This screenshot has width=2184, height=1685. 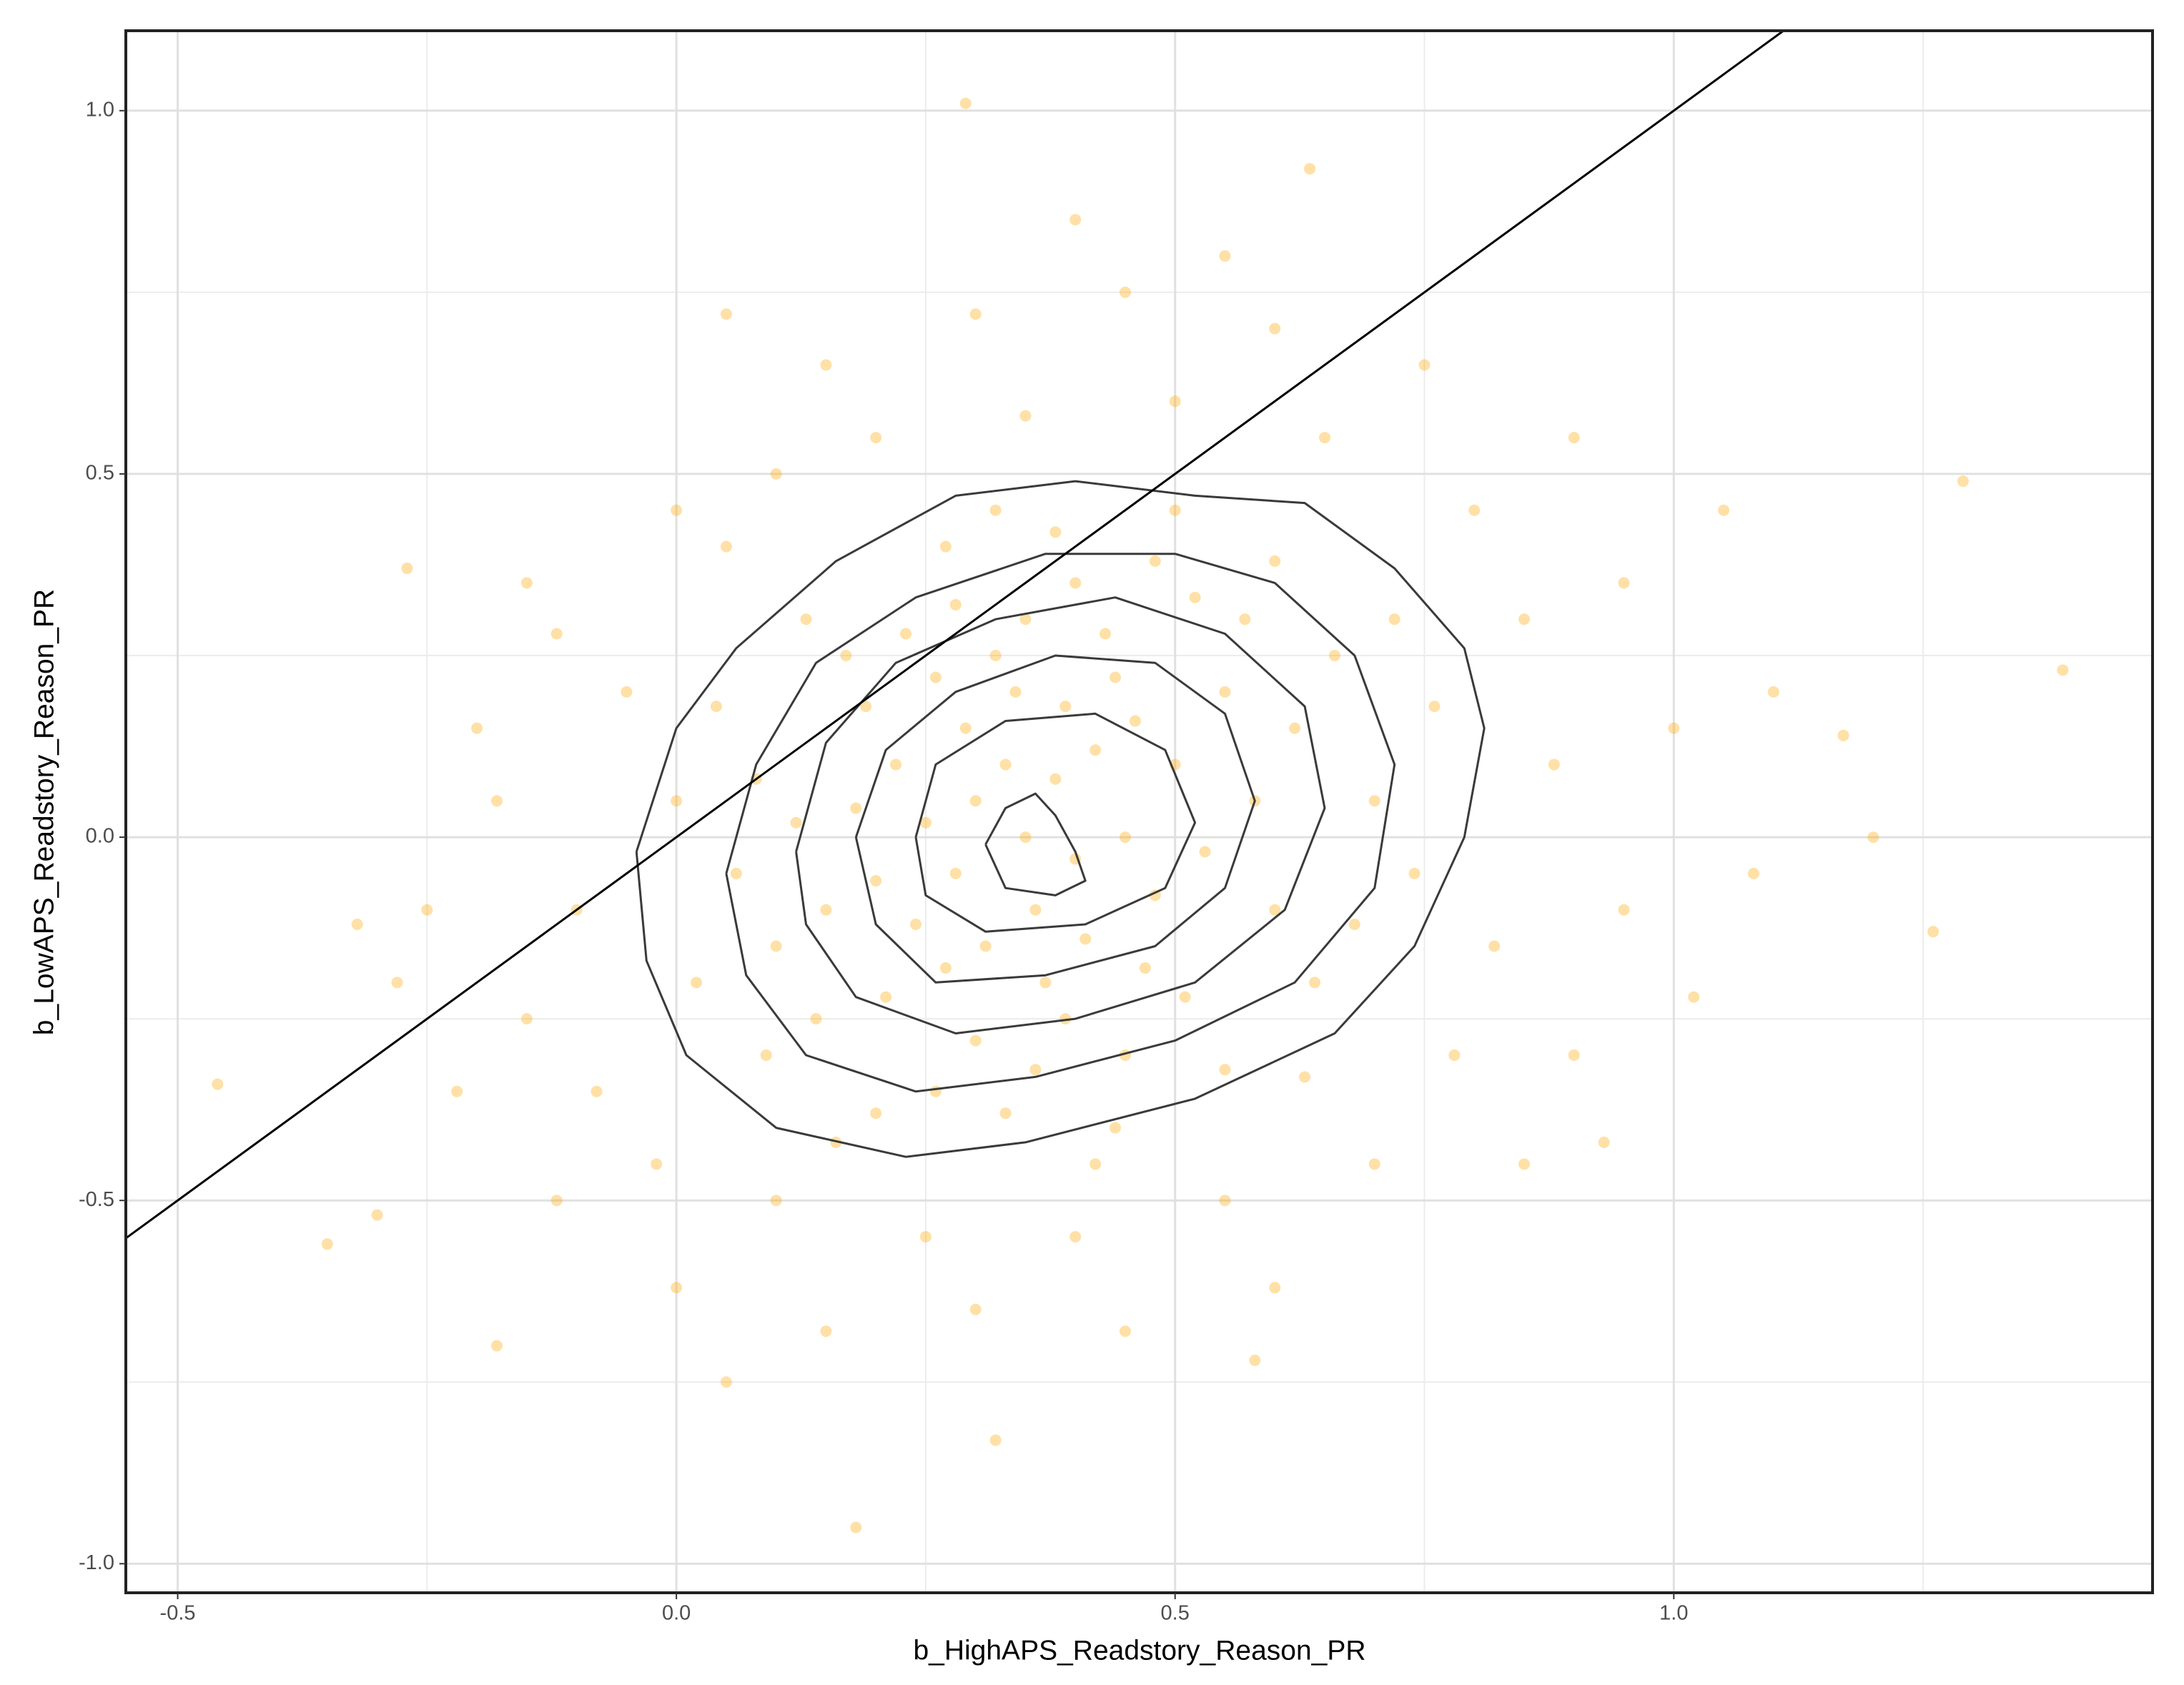 What do you see at coordinates (44, 812) in the screenshot?
I see `y-axis-title: b_LowAPS_Readstory_Reason_PR` at bounding box center [44, 812].